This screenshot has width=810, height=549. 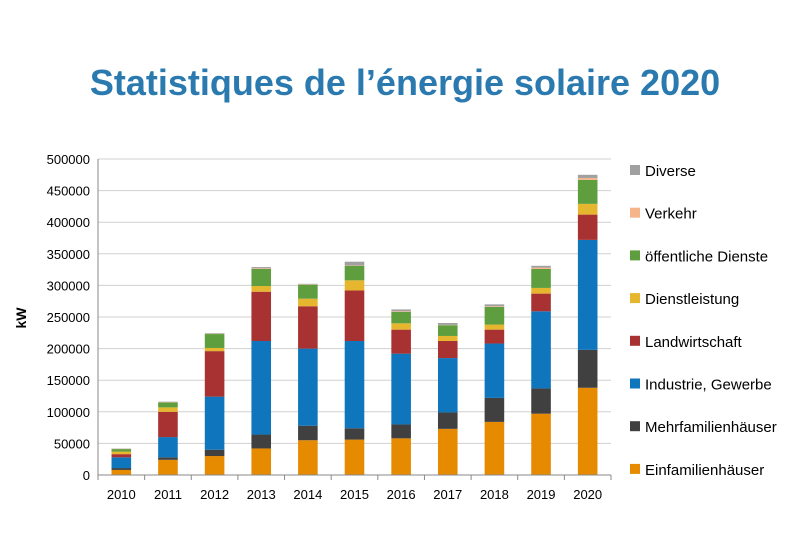 What do you see at coordinates (541, 494) in the screenshot?
I see `x-tick-label: 2019` at bounding box center [541, 494].